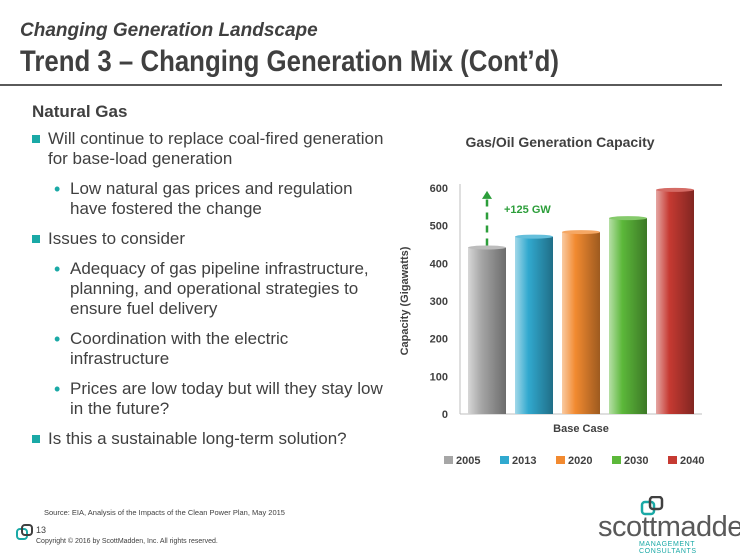  I want to click on brand-tagline: MANAGEMENT CONSULTANTS, so click(668, 548).